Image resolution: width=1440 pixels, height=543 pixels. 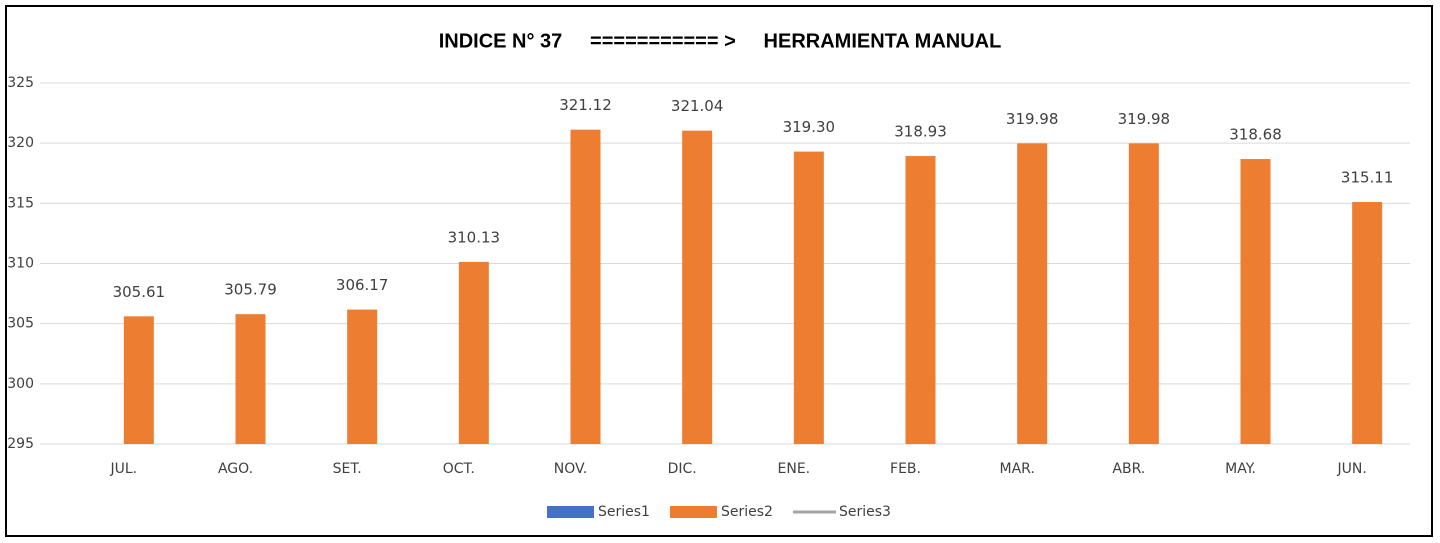 I want to click on data-label: 321.12, so click(x=585, y=105).